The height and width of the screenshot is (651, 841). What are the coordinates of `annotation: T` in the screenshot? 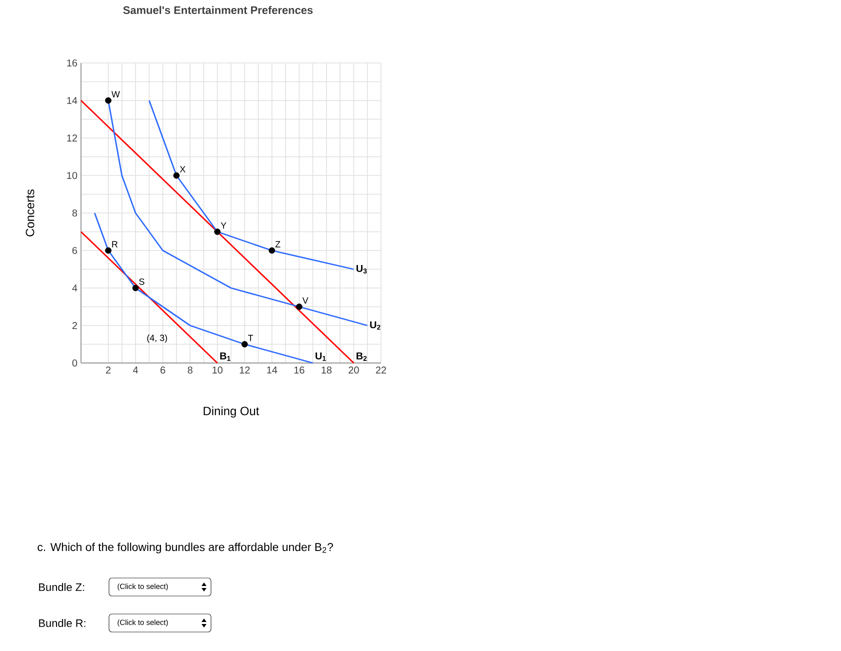 It's located at (251, 338).